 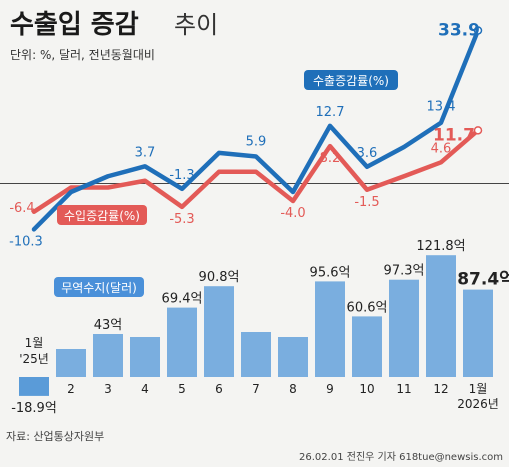 I want to click on bar-value-label-0: -18.9억, so click(x=34, y=408).